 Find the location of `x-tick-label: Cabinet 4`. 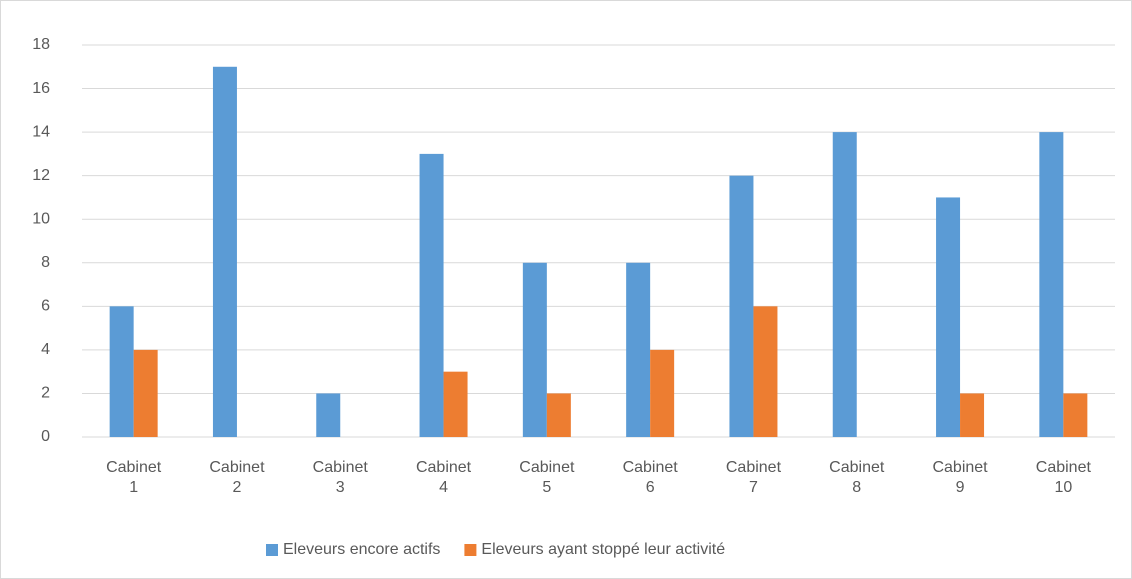

x-tick-label: Cabinet 4 is located at coordinates (443, 477).